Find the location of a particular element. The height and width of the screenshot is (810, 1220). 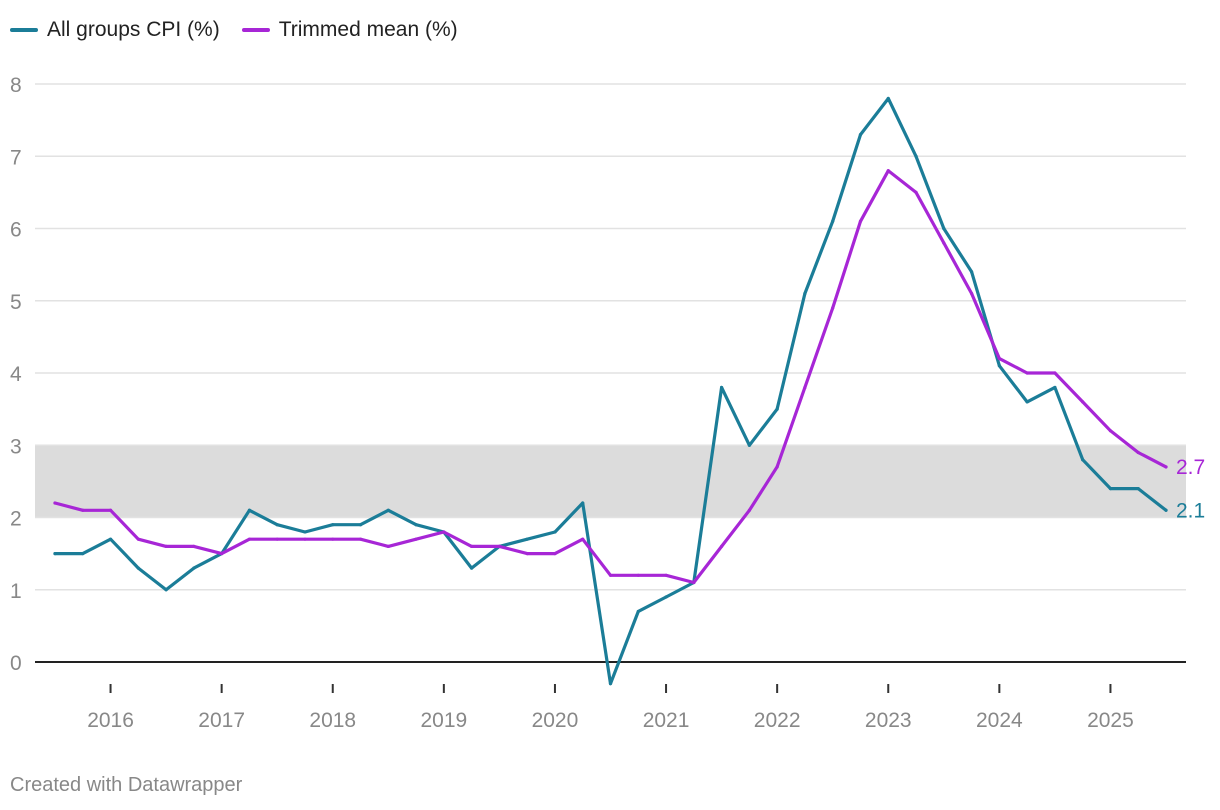

y-tick-label-1: 1 is located at coordinates (16, 591).